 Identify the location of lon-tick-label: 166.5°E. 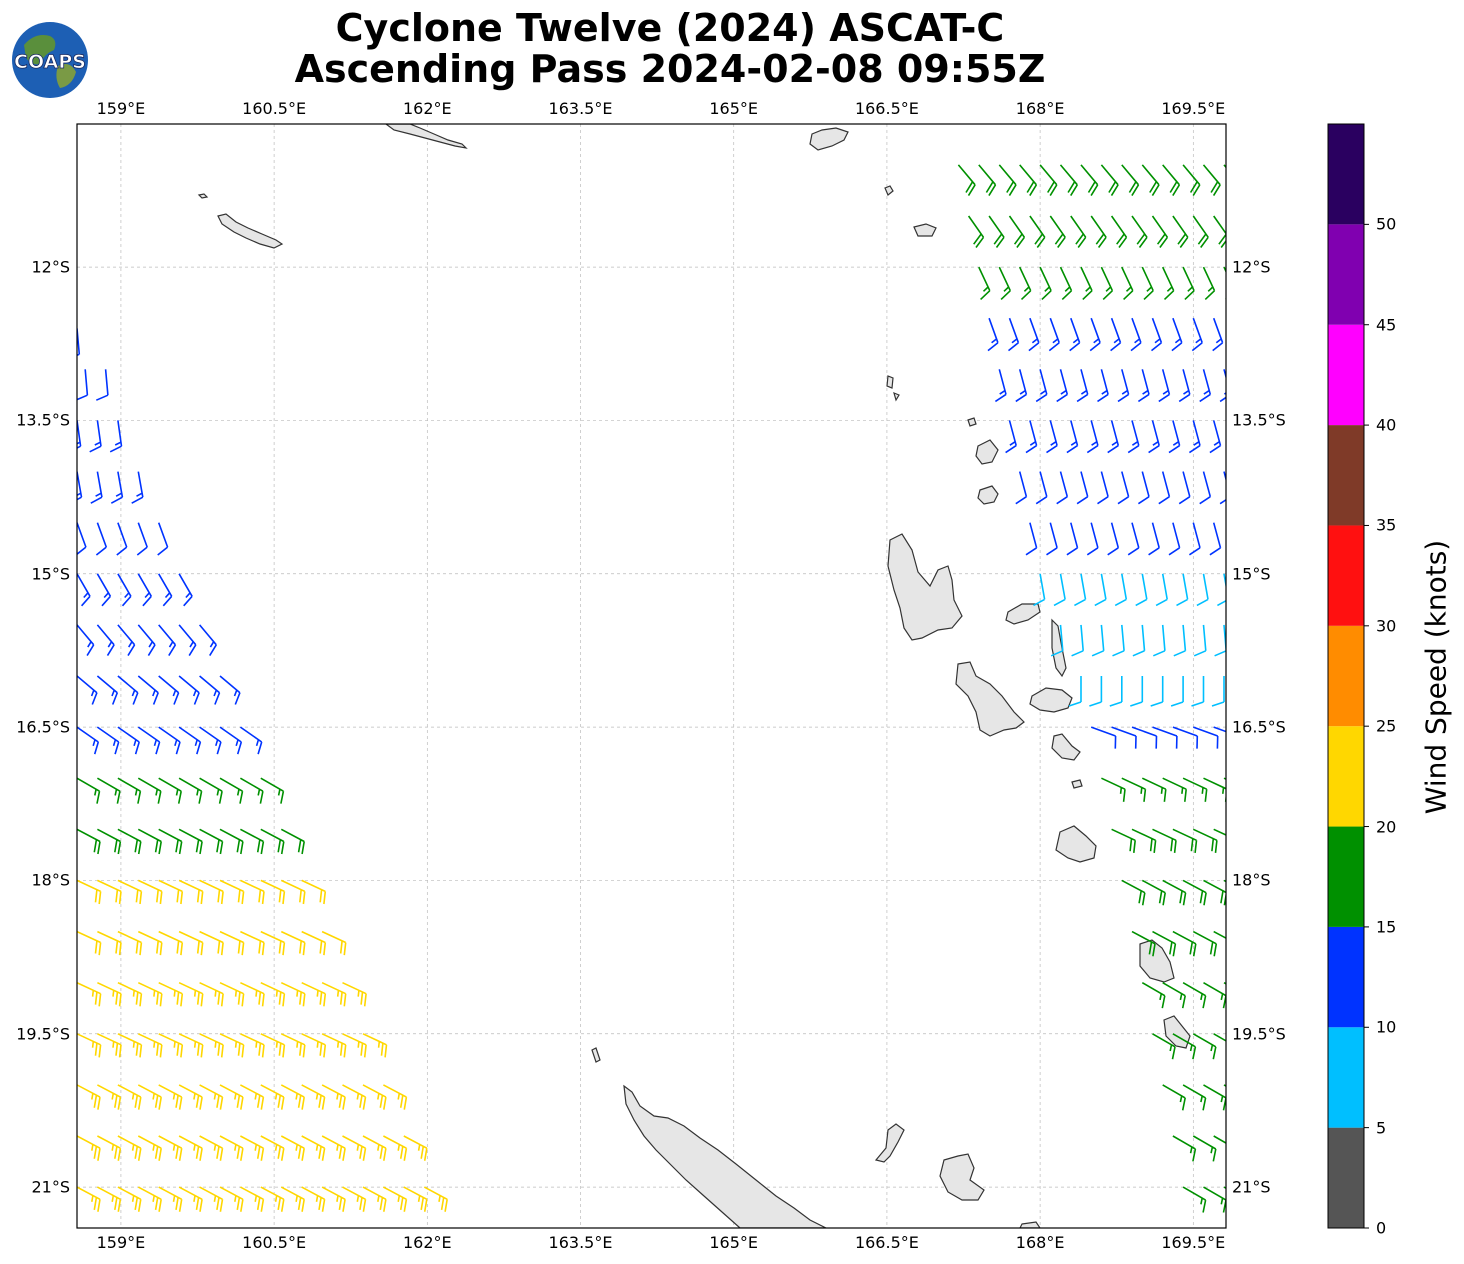
(886, 1242).